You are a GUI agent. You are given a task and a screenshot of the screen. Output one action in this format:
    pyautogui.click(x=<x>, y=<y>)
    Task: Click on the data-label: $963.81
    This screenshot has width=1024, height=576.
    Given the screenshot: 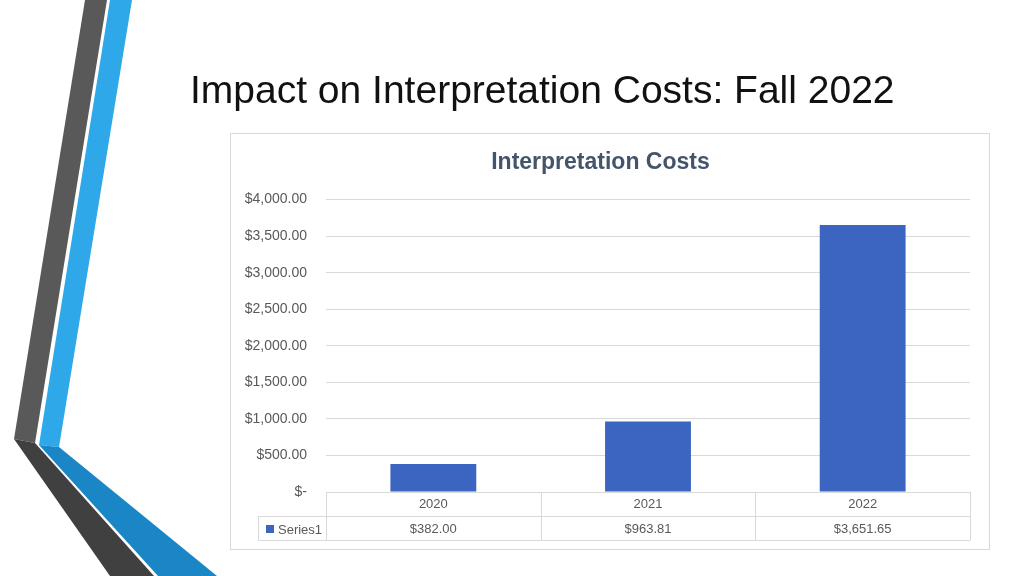 What is the action you would take?
    pyautogui.click(x=648, y=528)
    